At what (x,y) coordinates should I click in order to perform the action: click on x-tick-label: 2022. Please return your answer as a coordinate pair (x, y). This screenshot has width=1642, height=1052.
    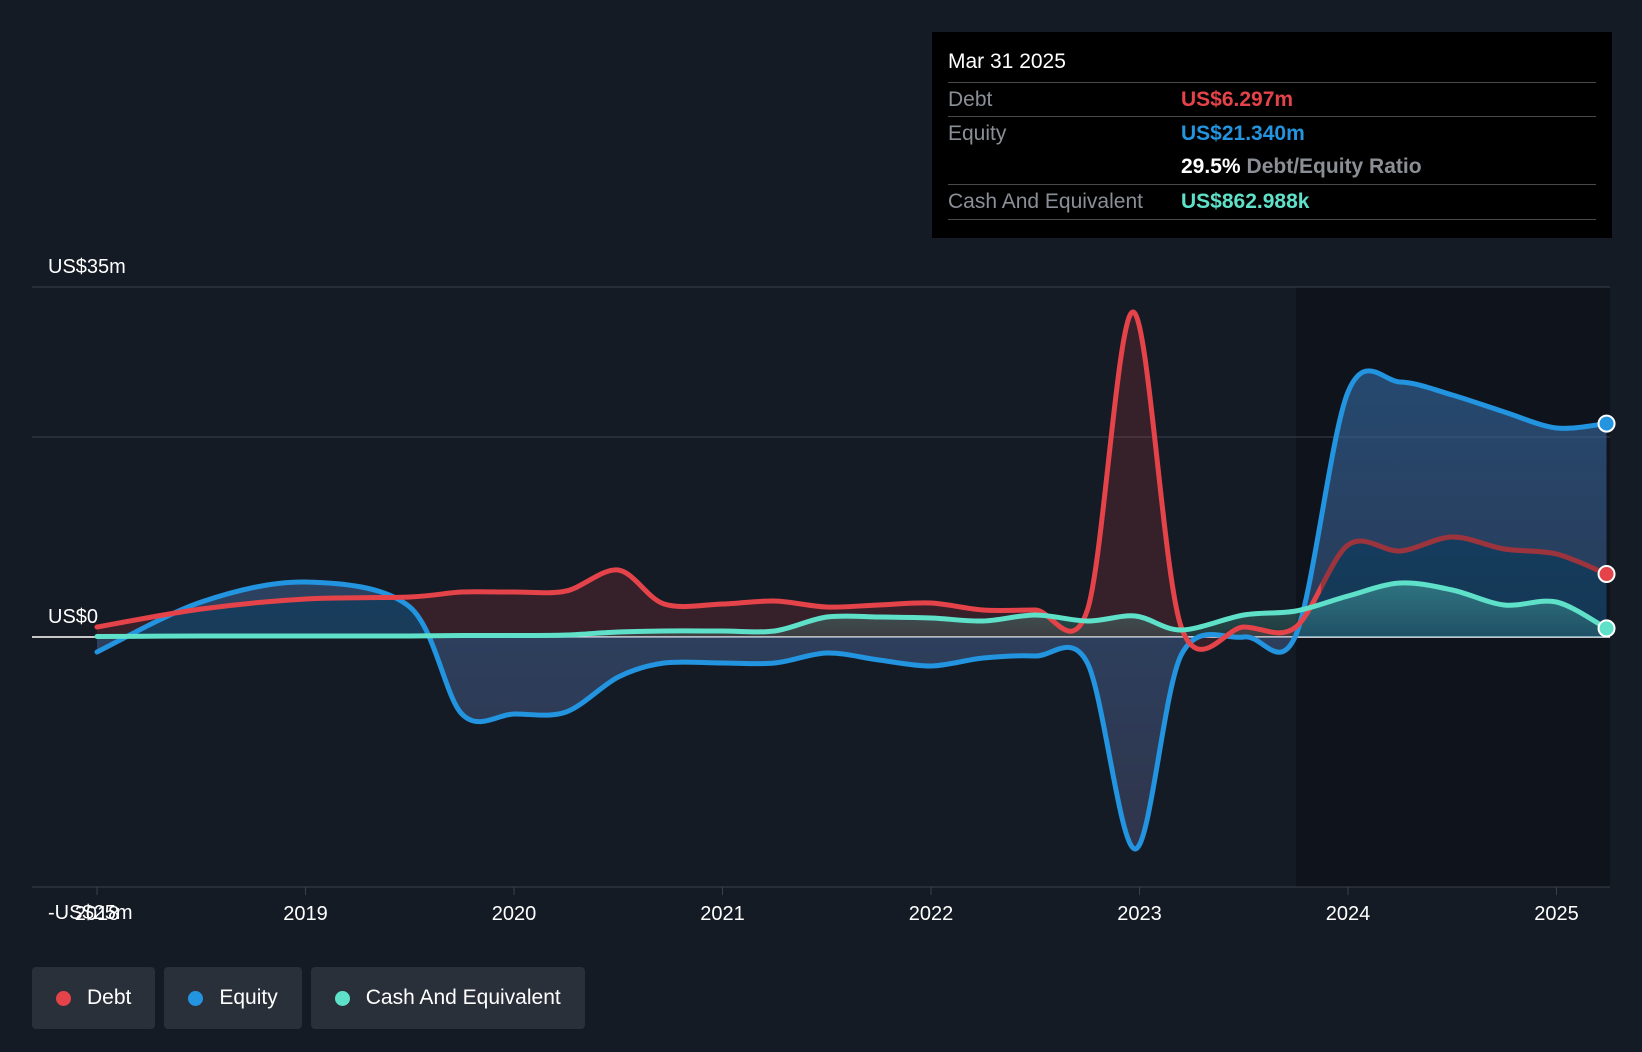
    Looking at the image, I should click on (931, 914).